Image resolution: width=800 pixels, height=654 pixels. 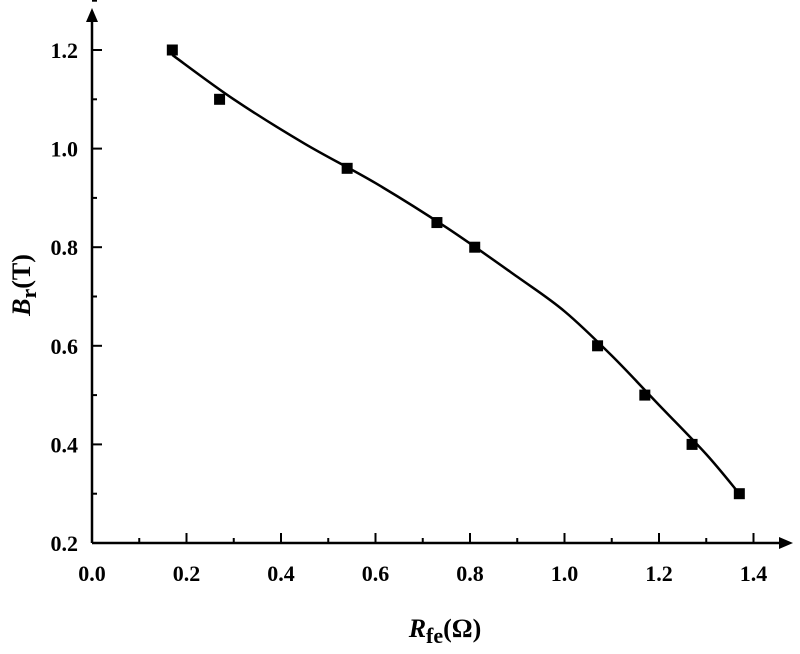 I want to click on y-tick-label: 1.2, so click(x=65, y=50).